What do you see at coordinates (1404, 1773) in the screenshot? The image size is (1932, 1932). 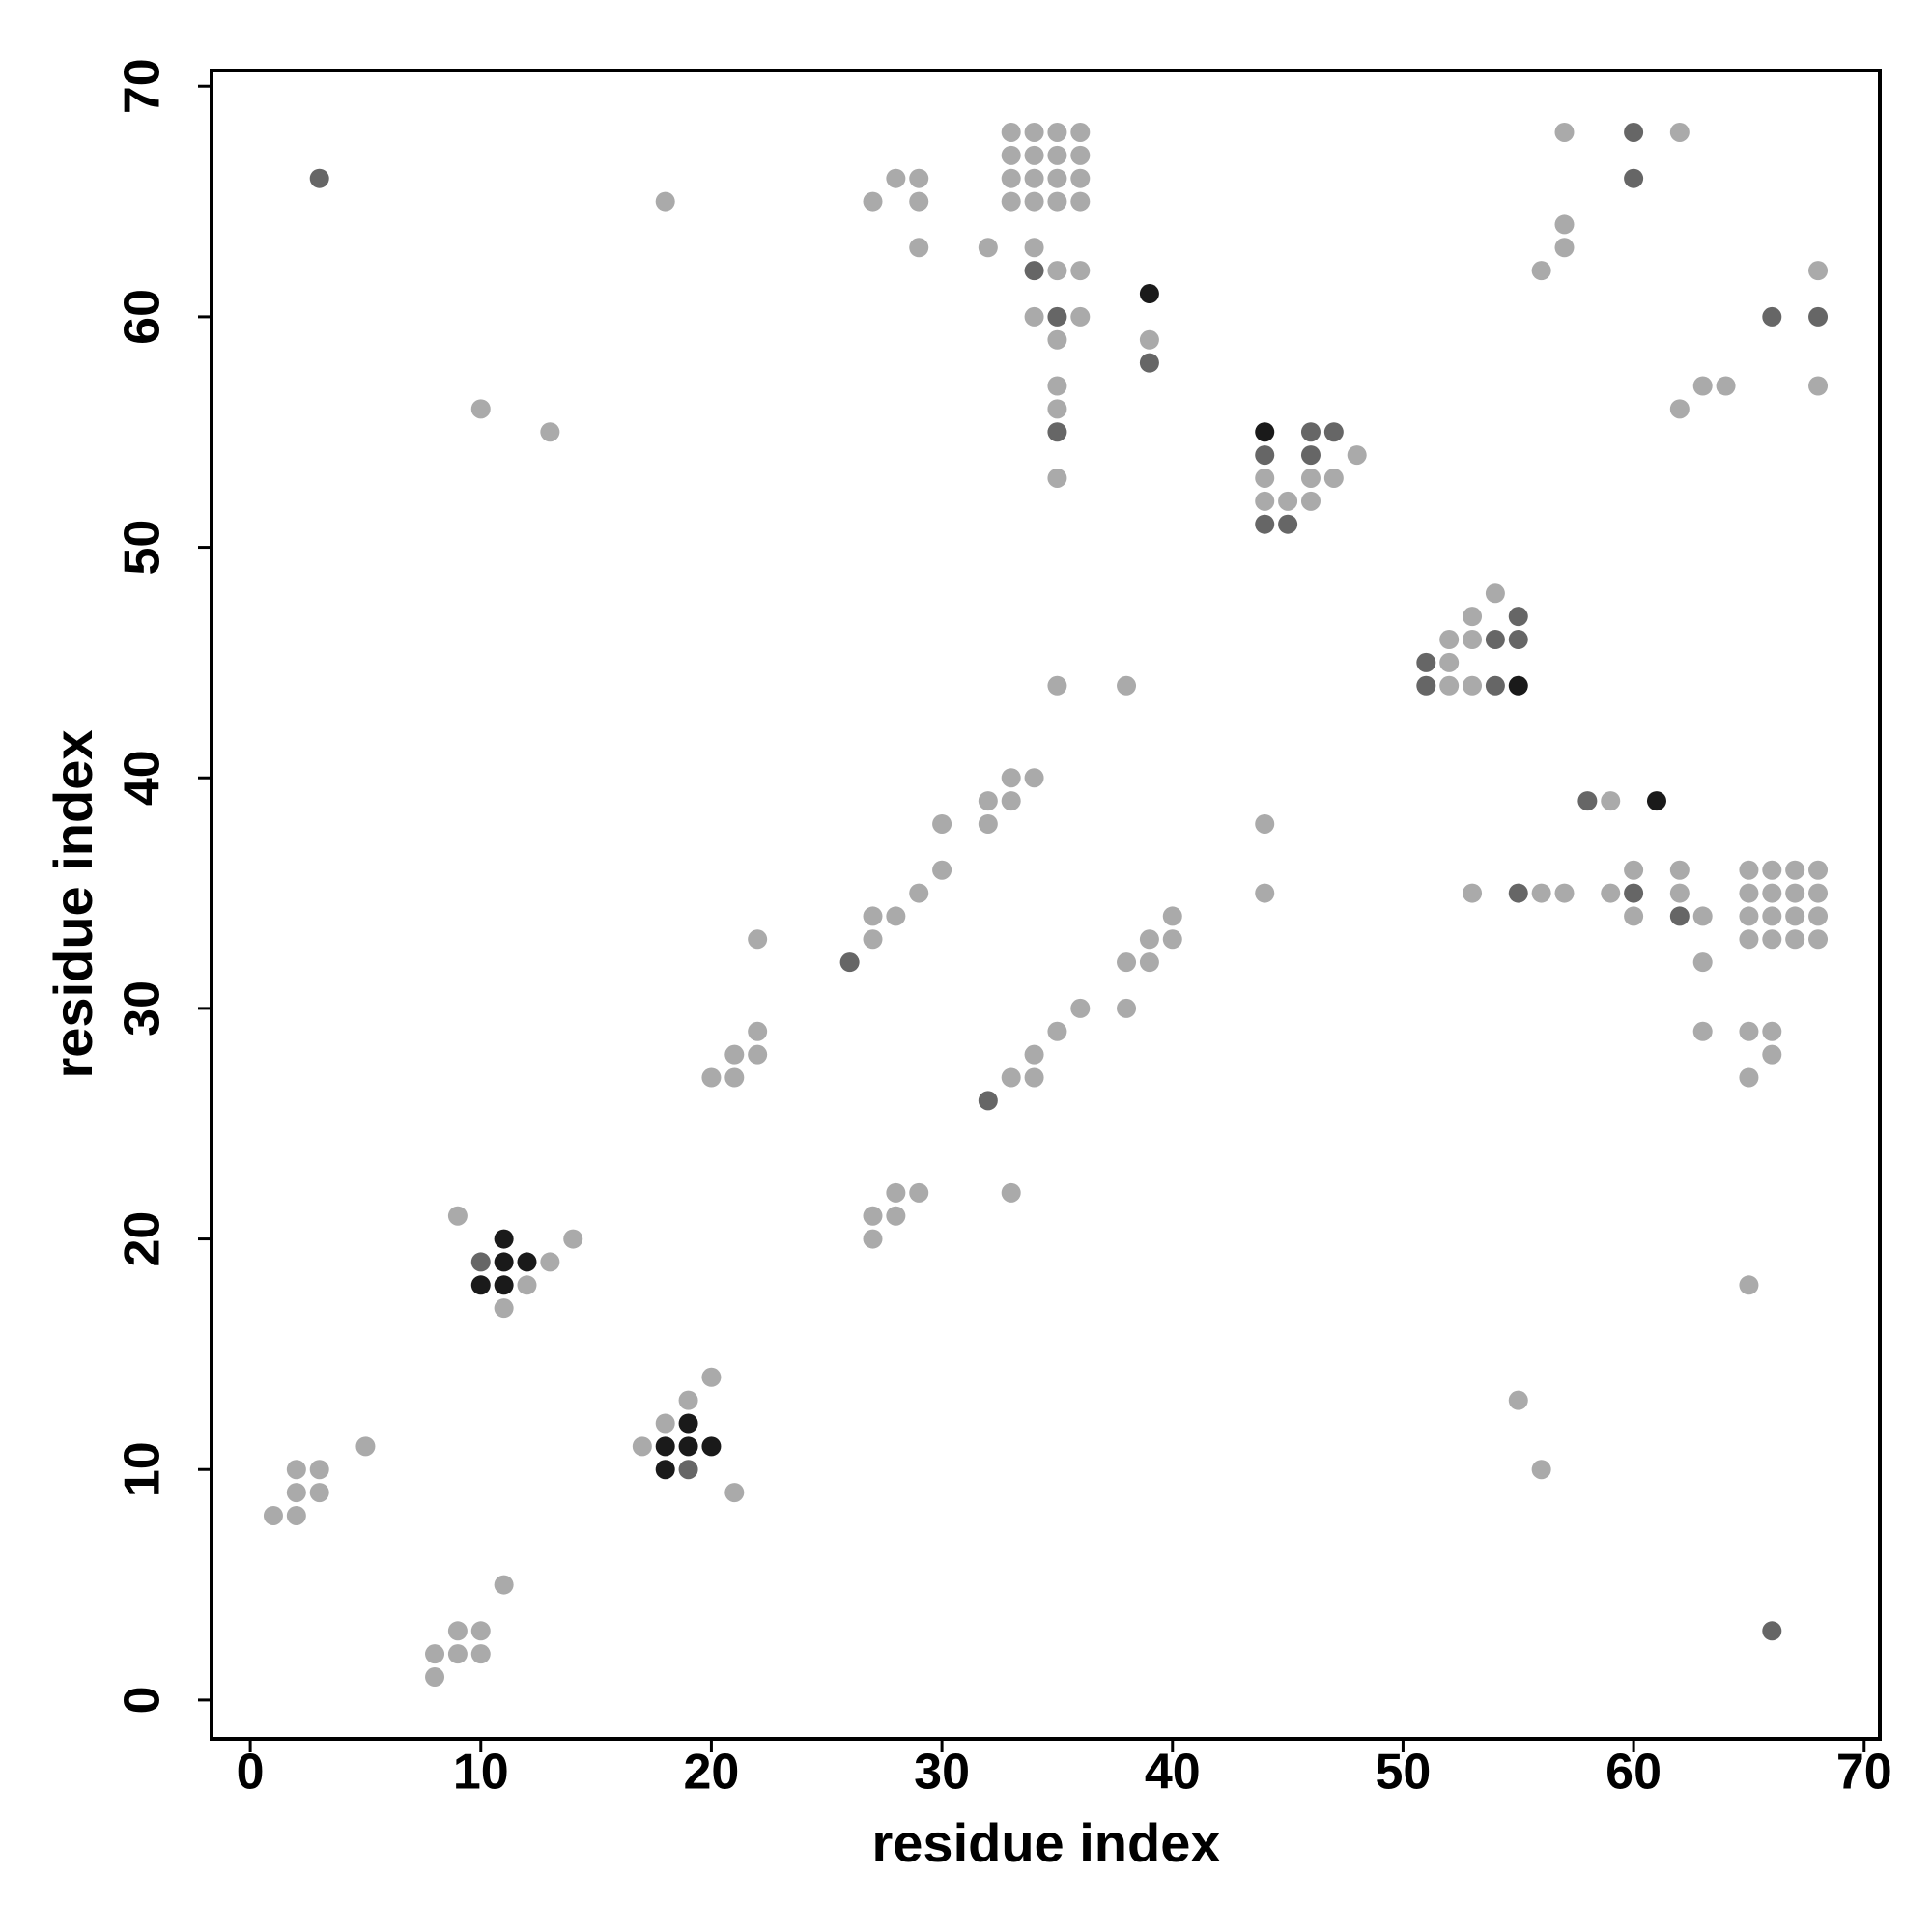 I see `x-tick-label: 50` at bounding box center [1404, 1773].